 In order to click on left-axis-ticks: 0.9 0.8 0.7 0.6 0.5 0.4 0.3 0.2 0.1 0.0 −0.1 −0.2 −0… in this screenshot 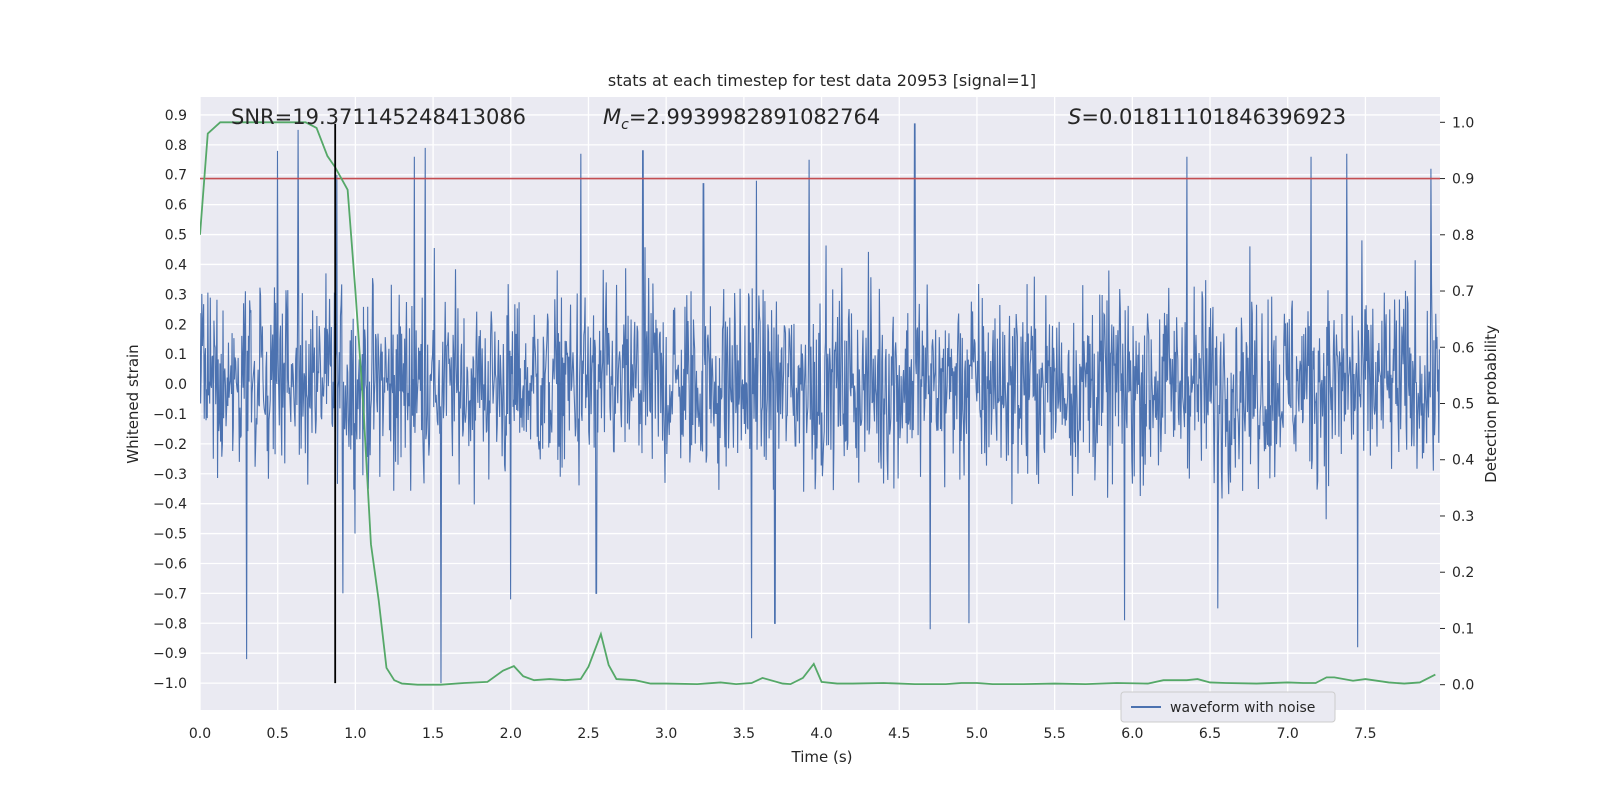, I will do `click(170, 400)`.